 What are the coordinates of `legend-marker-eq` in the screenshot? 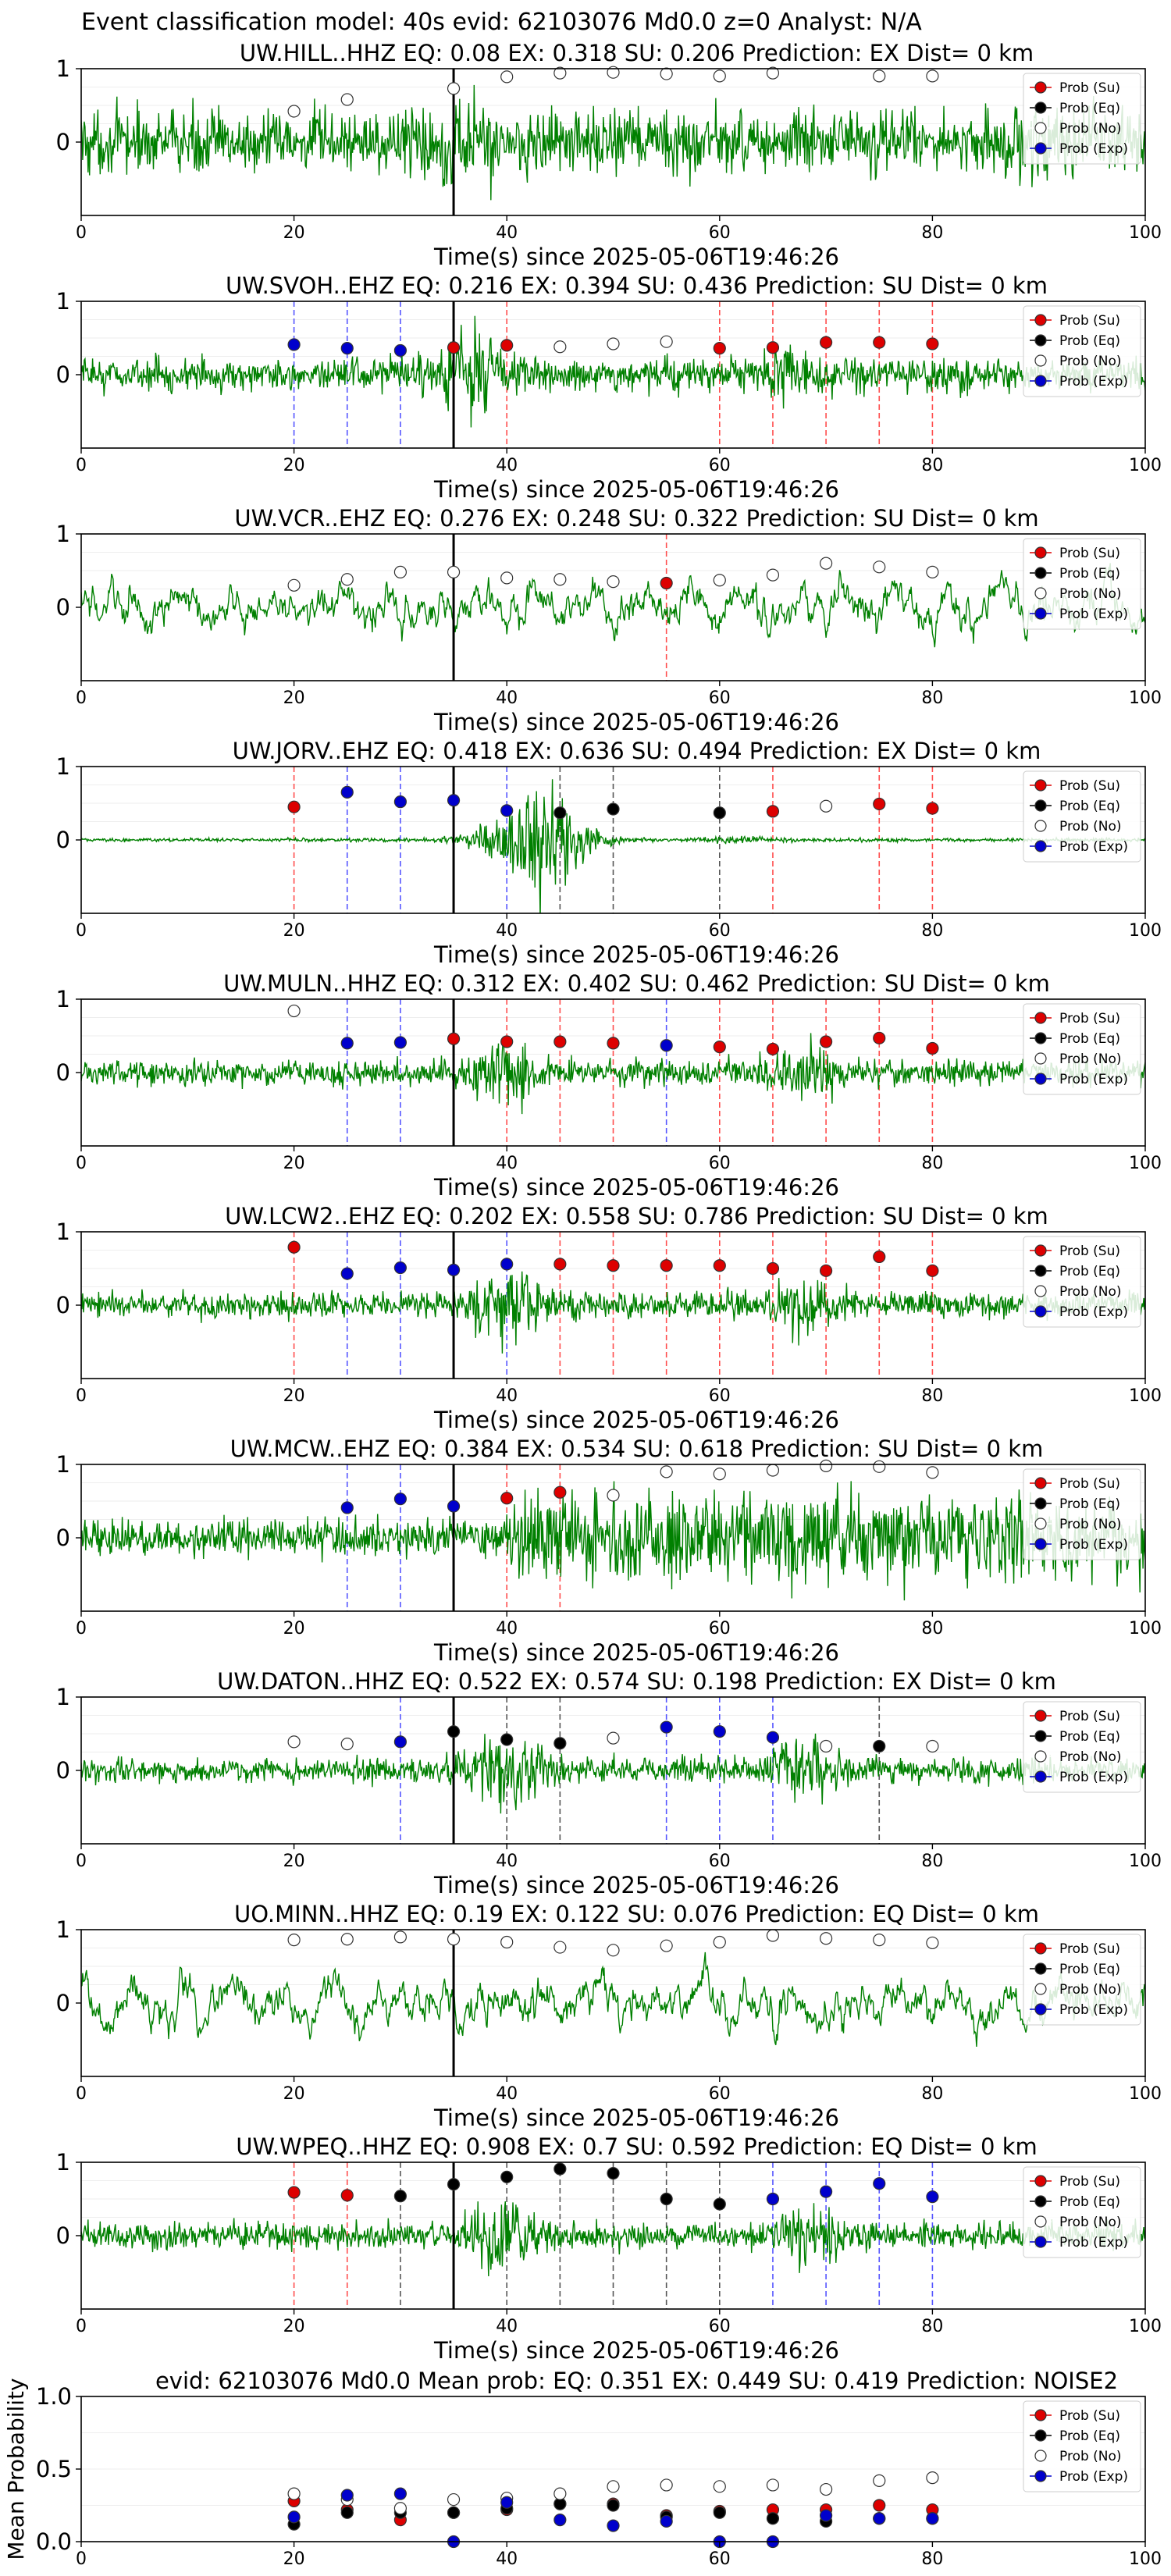 It's located at (1040, 2435).